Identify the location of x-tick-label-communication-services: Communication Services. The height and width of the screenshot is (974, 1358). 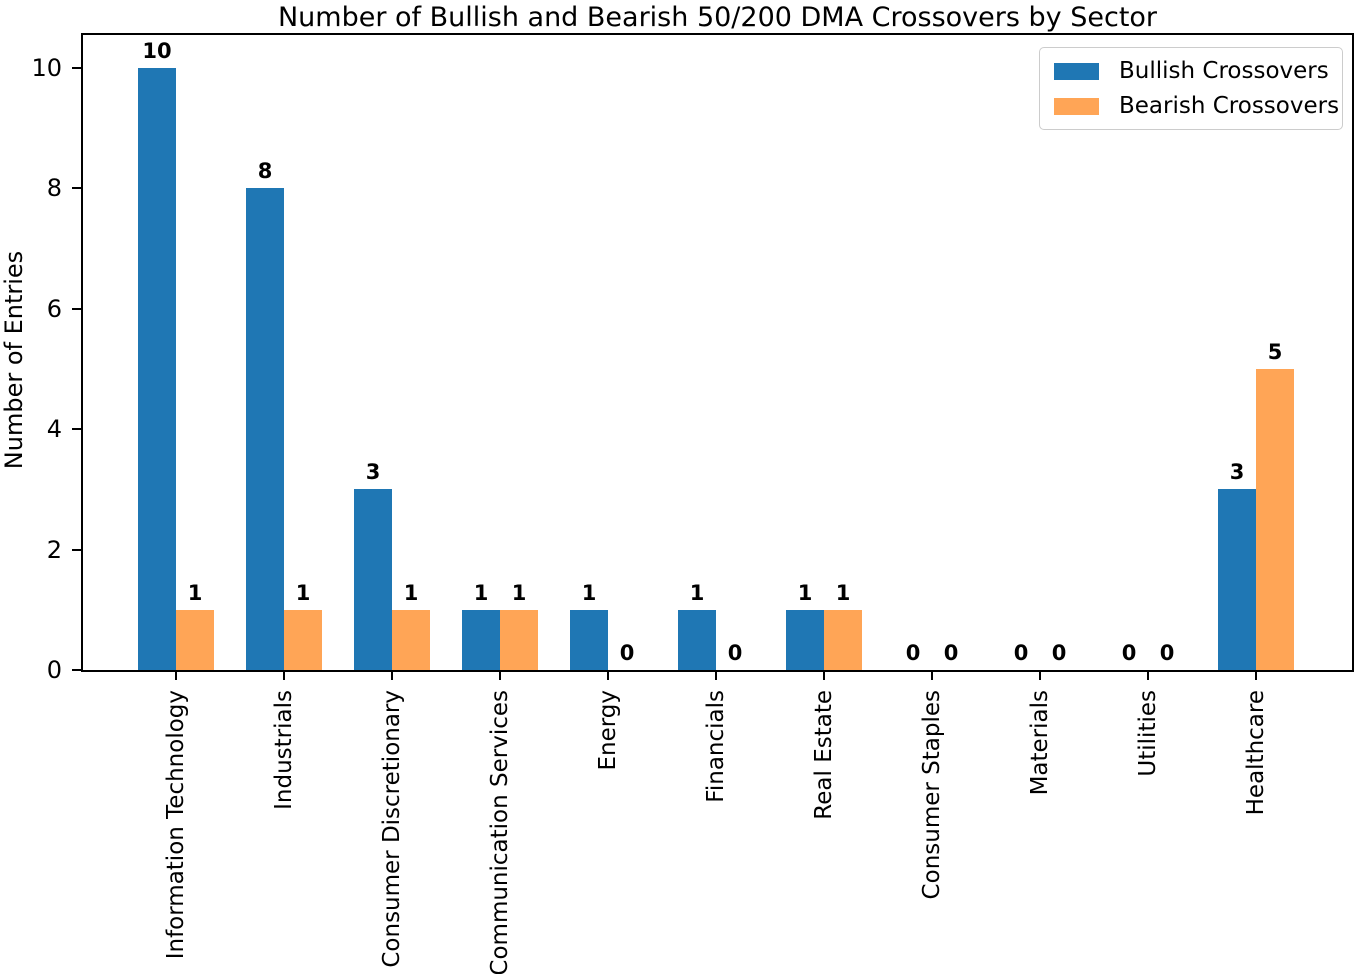
(500, 832).